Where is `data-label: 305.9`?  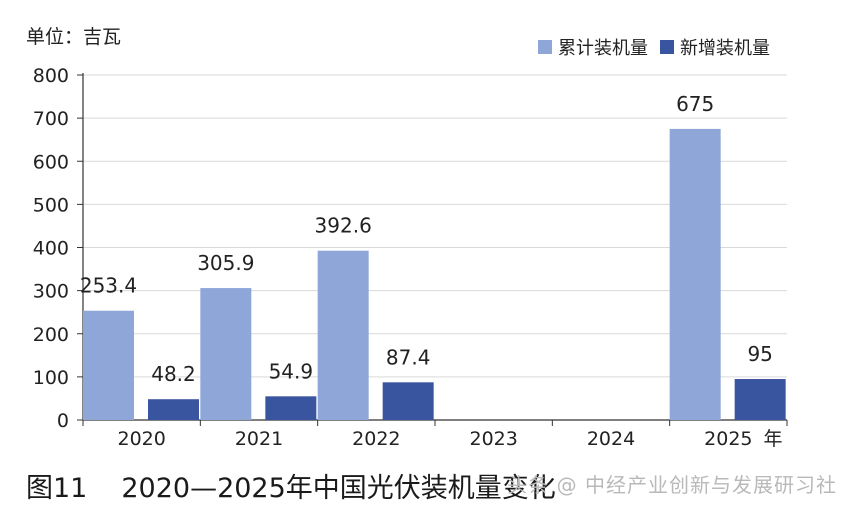
data-label: 305.9 is located at coordinates (225, 263).